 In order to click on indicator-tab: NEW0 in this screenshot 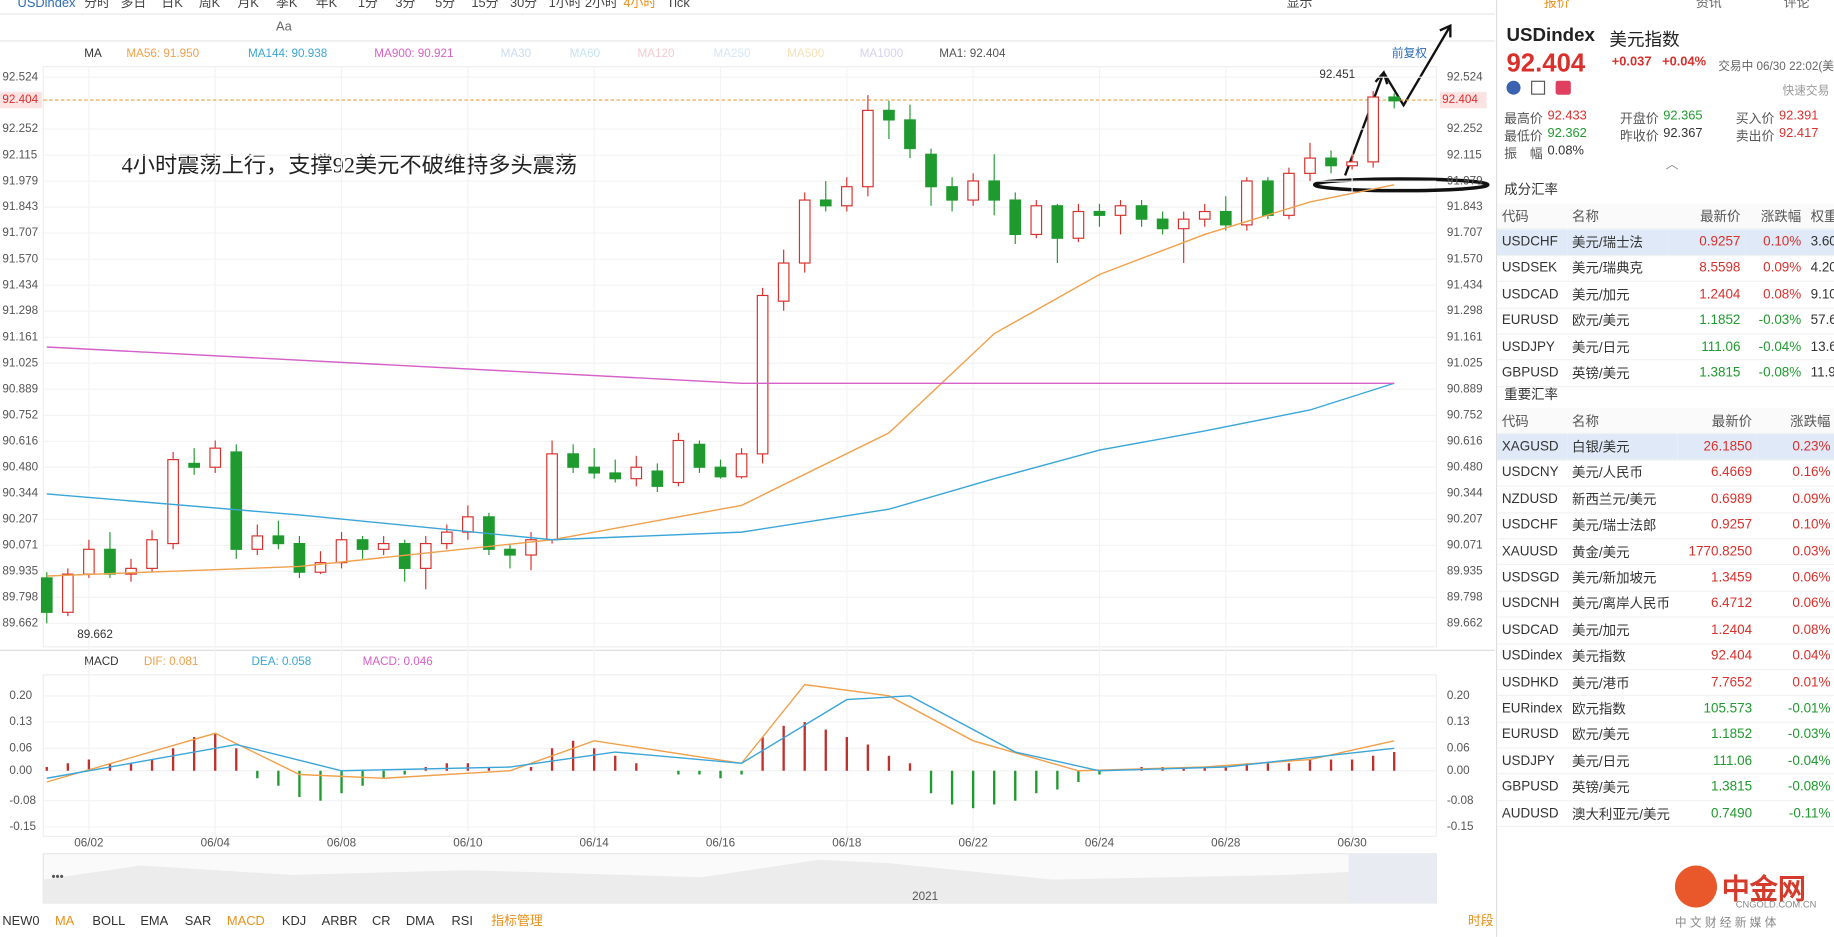, I will do `click(20, 920)`.